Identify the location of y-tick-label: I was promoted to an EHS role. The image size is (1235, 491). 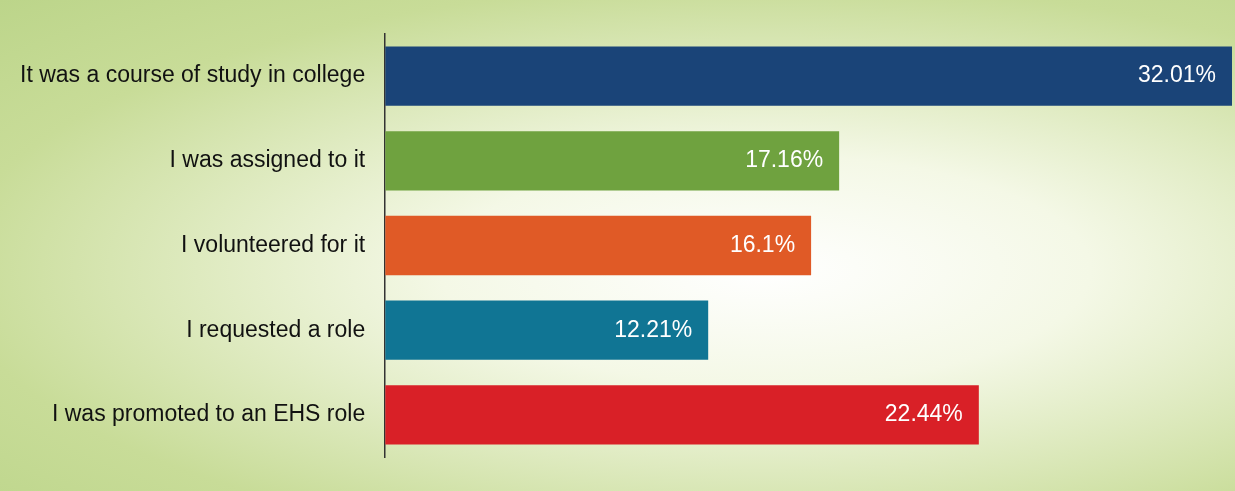
(208, 413).